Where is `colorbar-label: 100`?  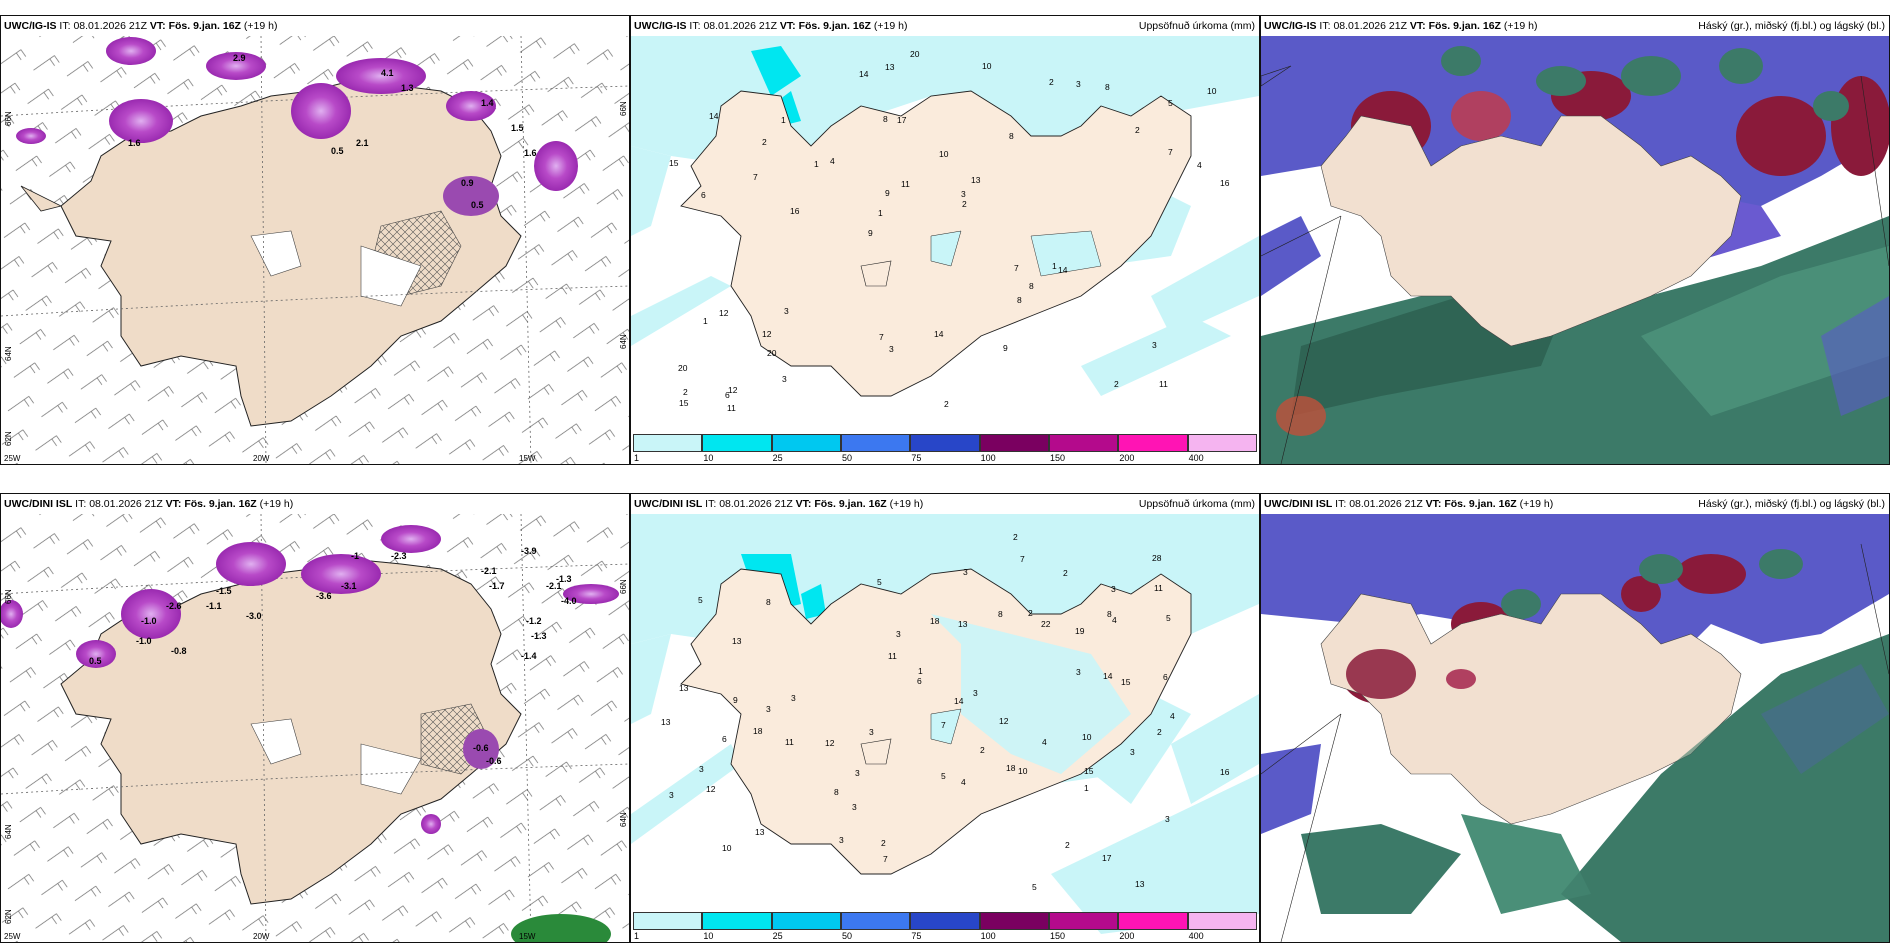 colorbar-label: 100 is located at coordinates (988, 458).